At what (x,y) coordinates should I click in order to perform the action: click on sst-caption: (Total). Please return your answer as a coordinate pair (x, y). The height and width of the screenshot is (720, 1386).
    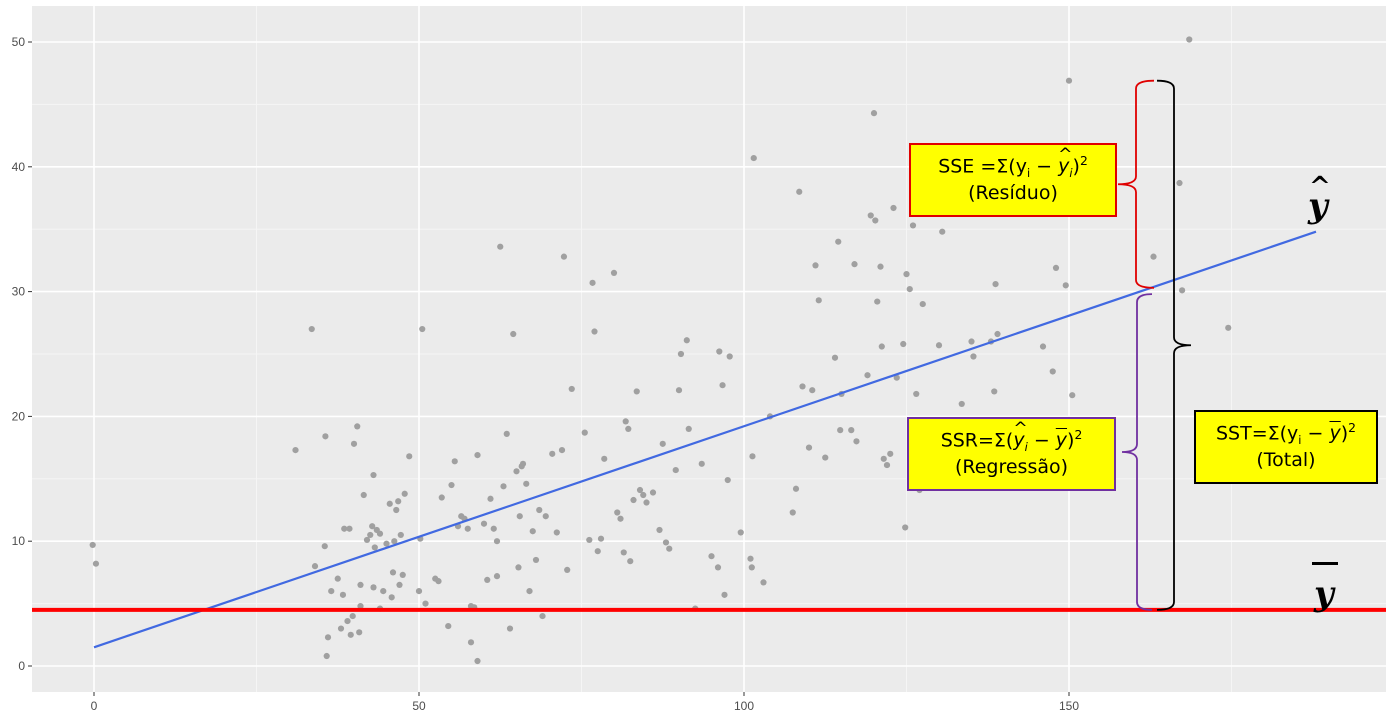
    Looking at the image, I should click on (1286, 460).